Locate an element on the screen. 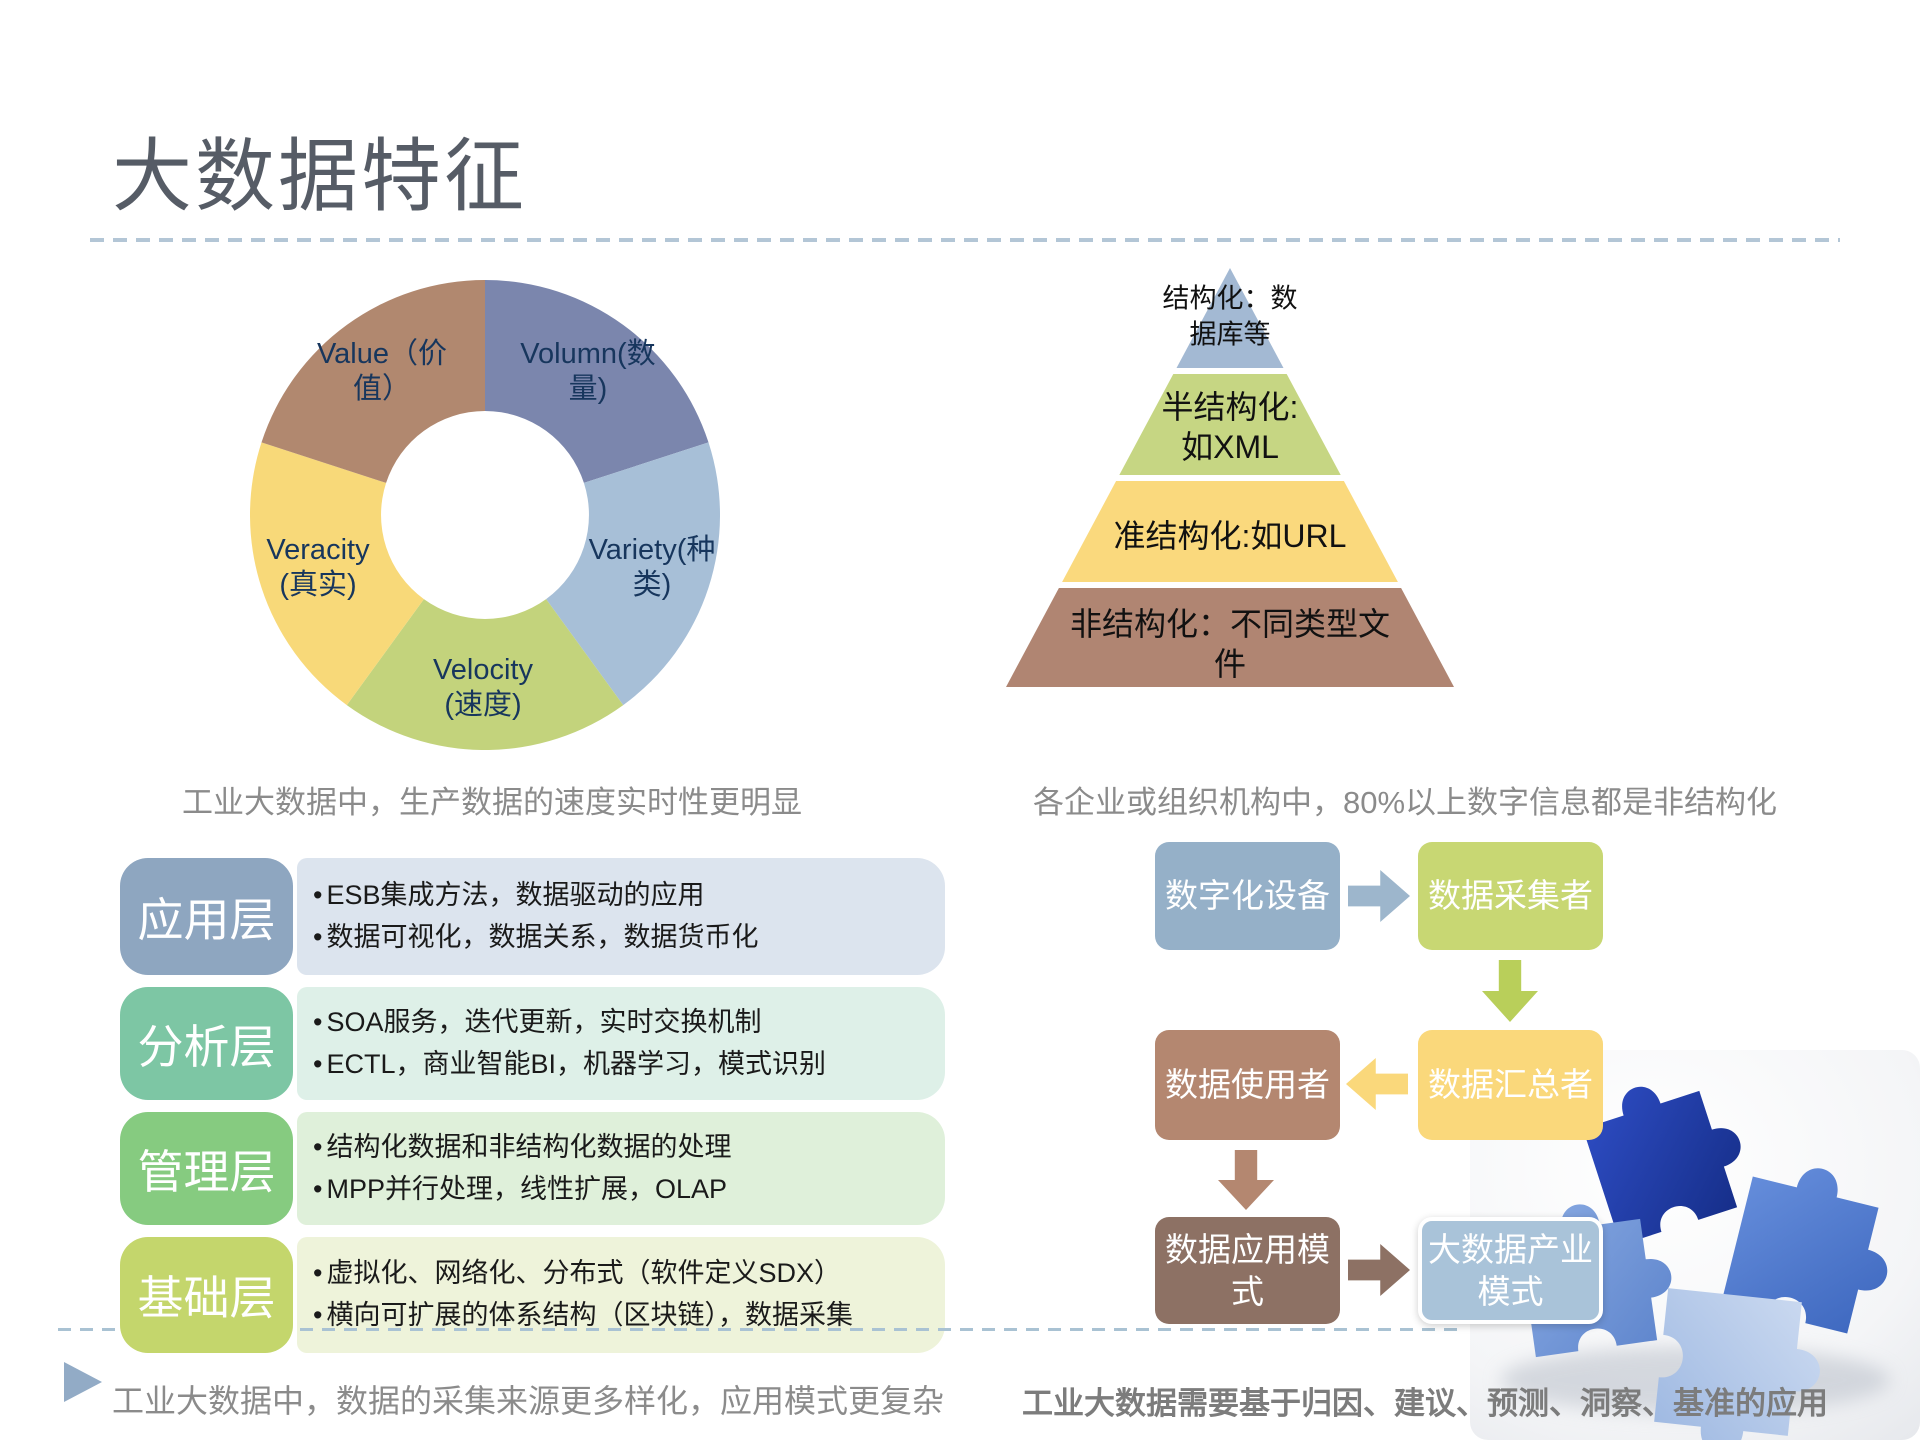 Image resolution: width=1920 pixels, height=1440 pixels. flow-box-data-user: 数据使用者 is located at coordinates (1247, 1085).